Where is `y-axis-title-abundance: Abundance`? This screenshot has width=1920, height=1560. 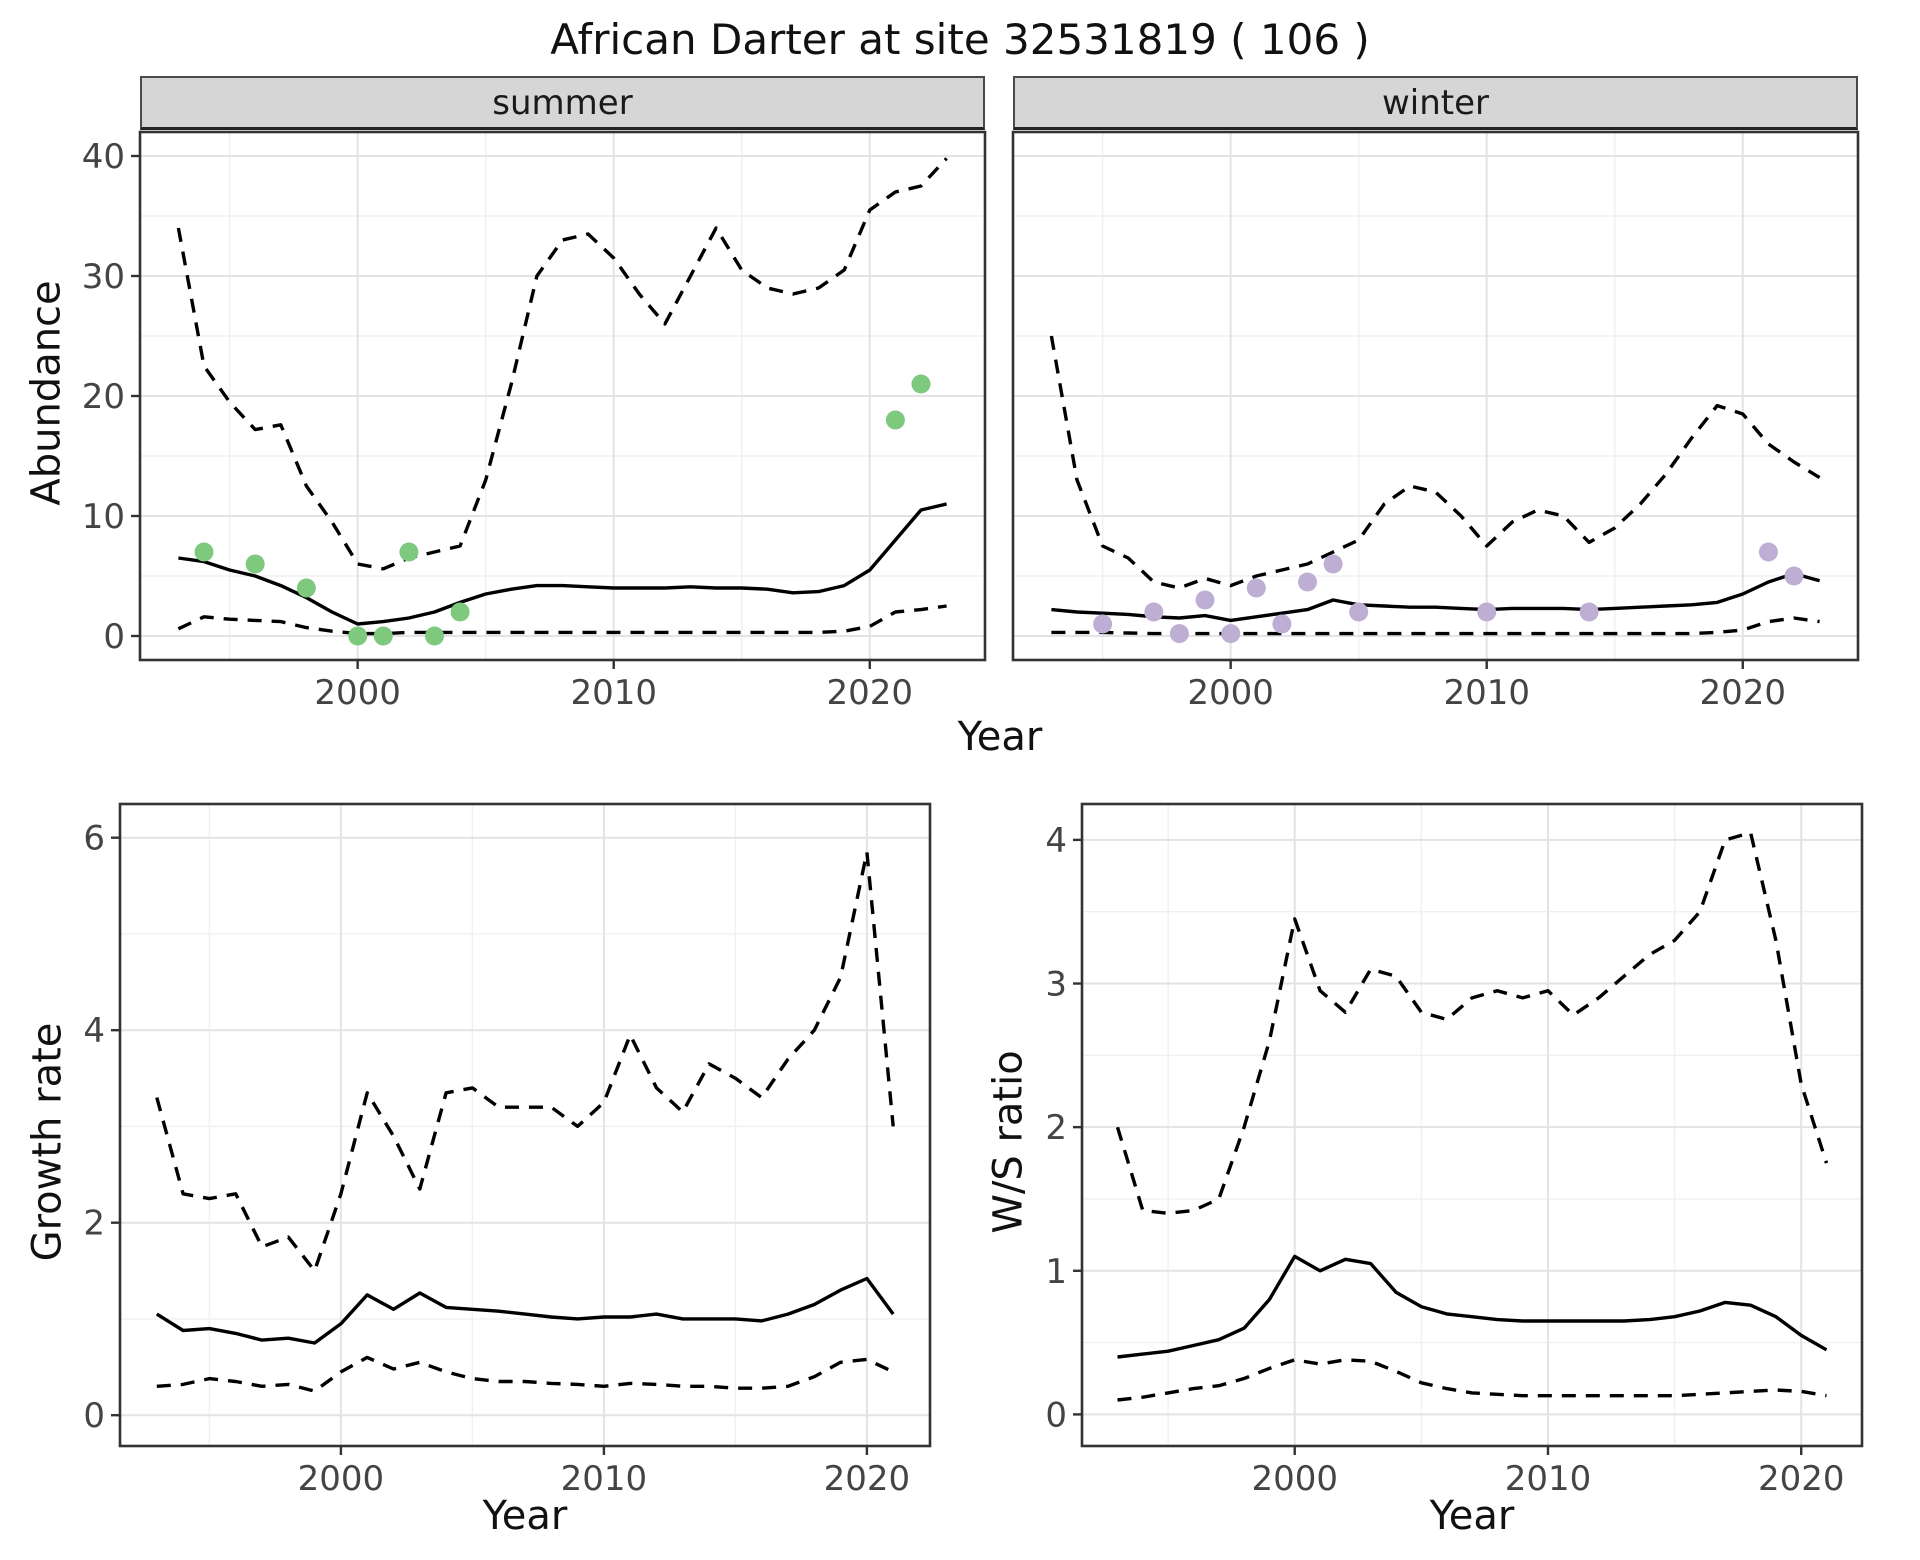
y-axis-title-abundance: Abundance is located at coordinates (47, 393).